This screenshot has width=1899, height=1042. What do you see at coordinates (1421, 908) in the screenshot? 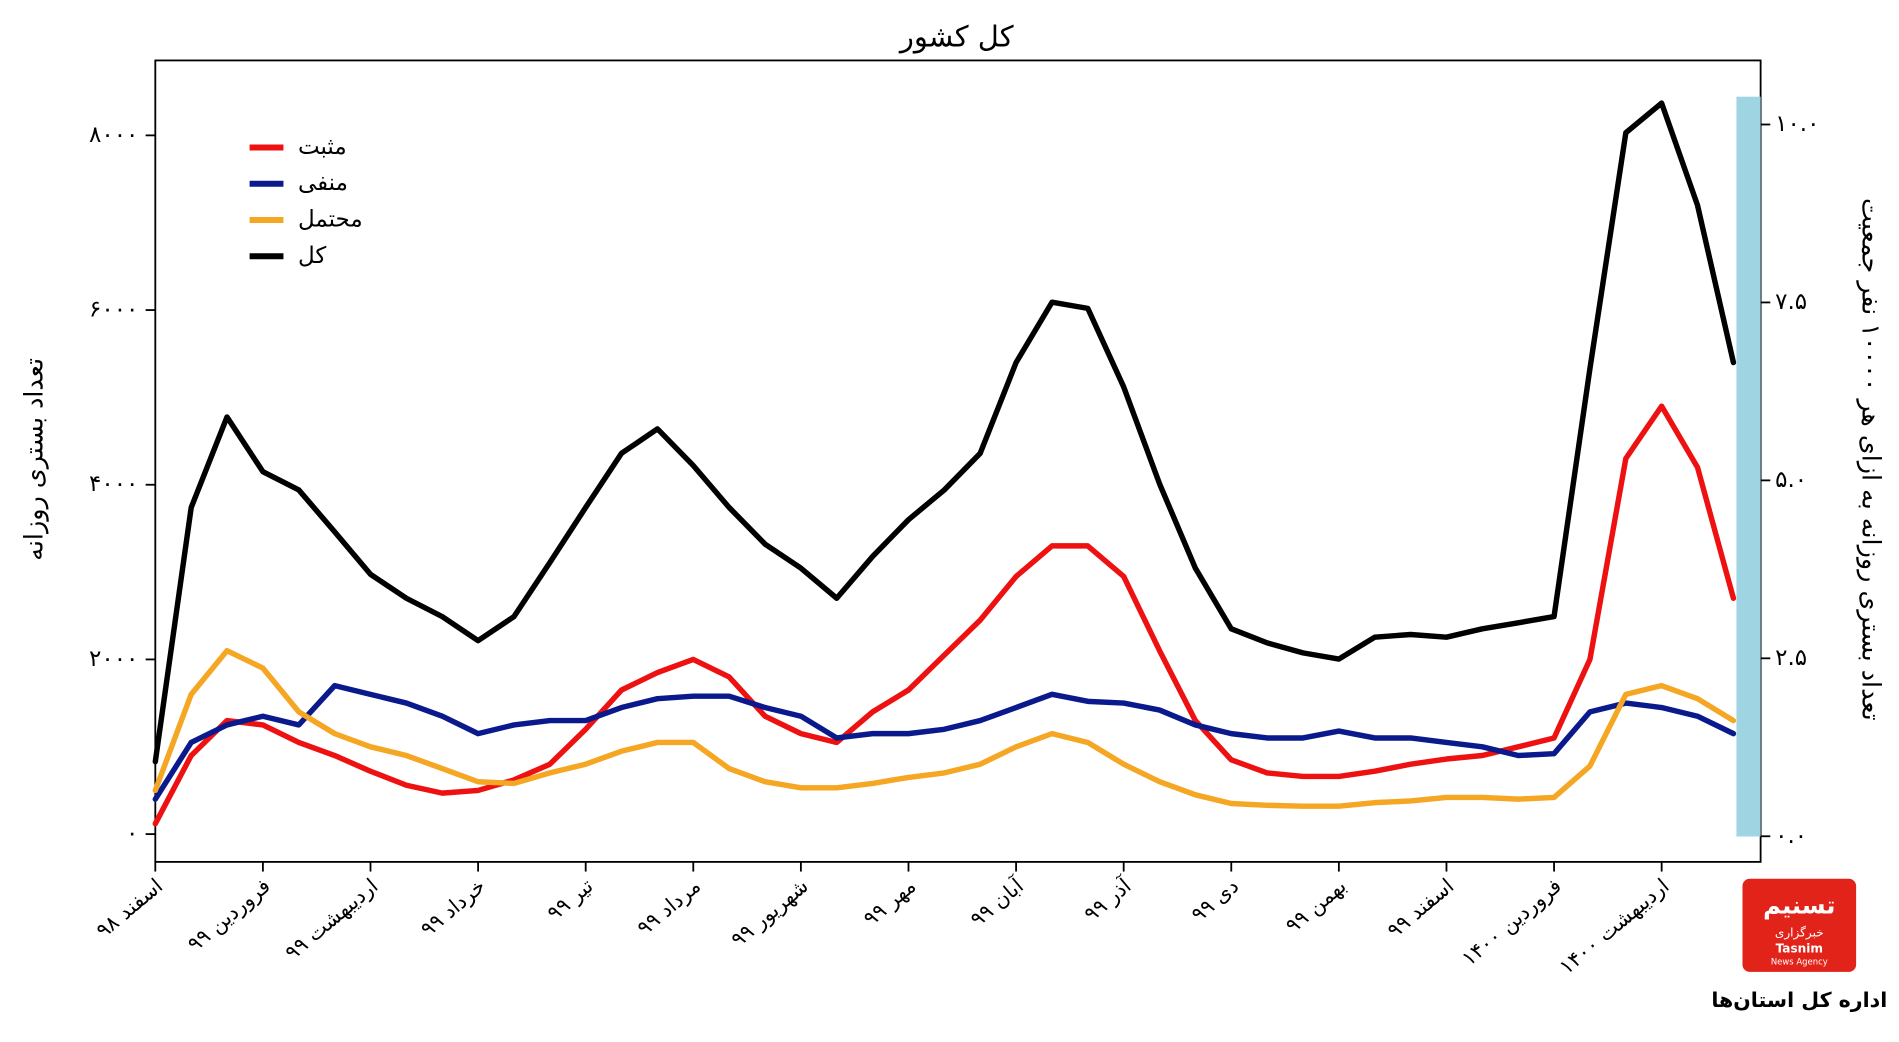
I see `x-tick-label: اسفند ۹۹` at bounding box center [1421, 908].